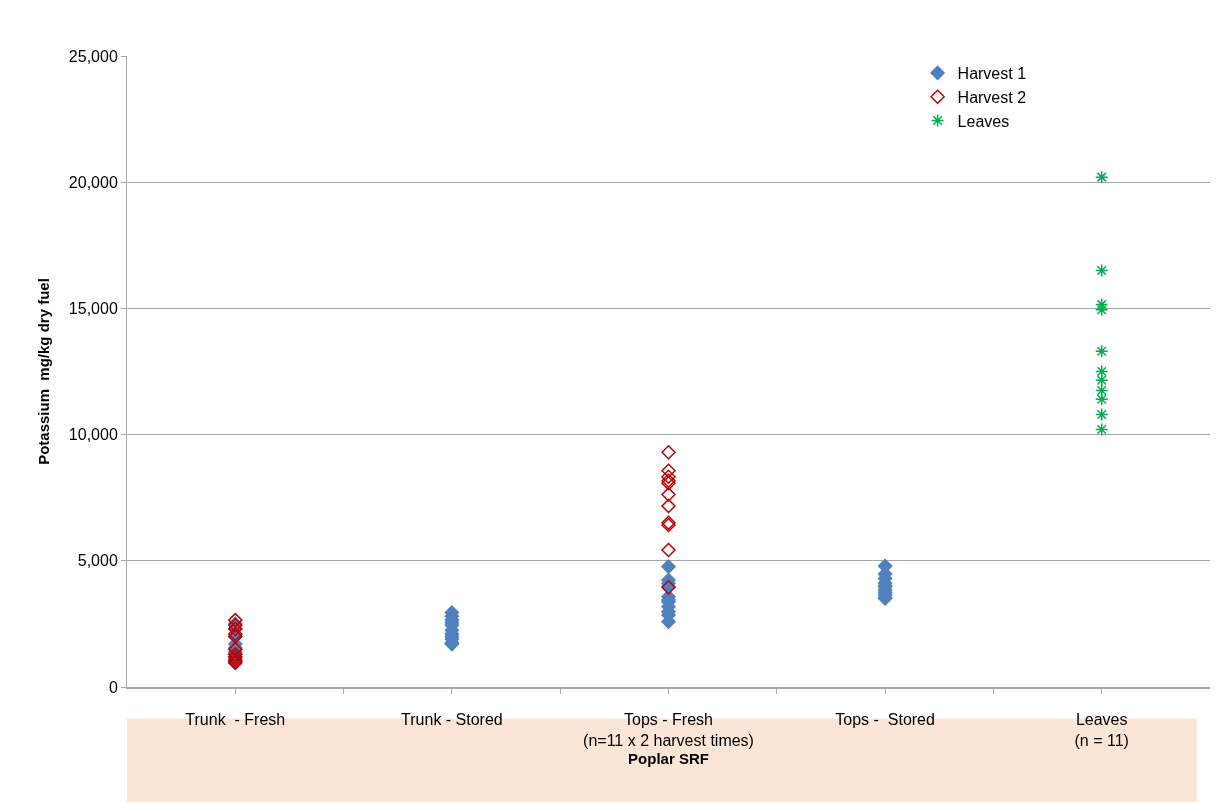  I want to click on y-tick-label: 0, so click(113, 687).